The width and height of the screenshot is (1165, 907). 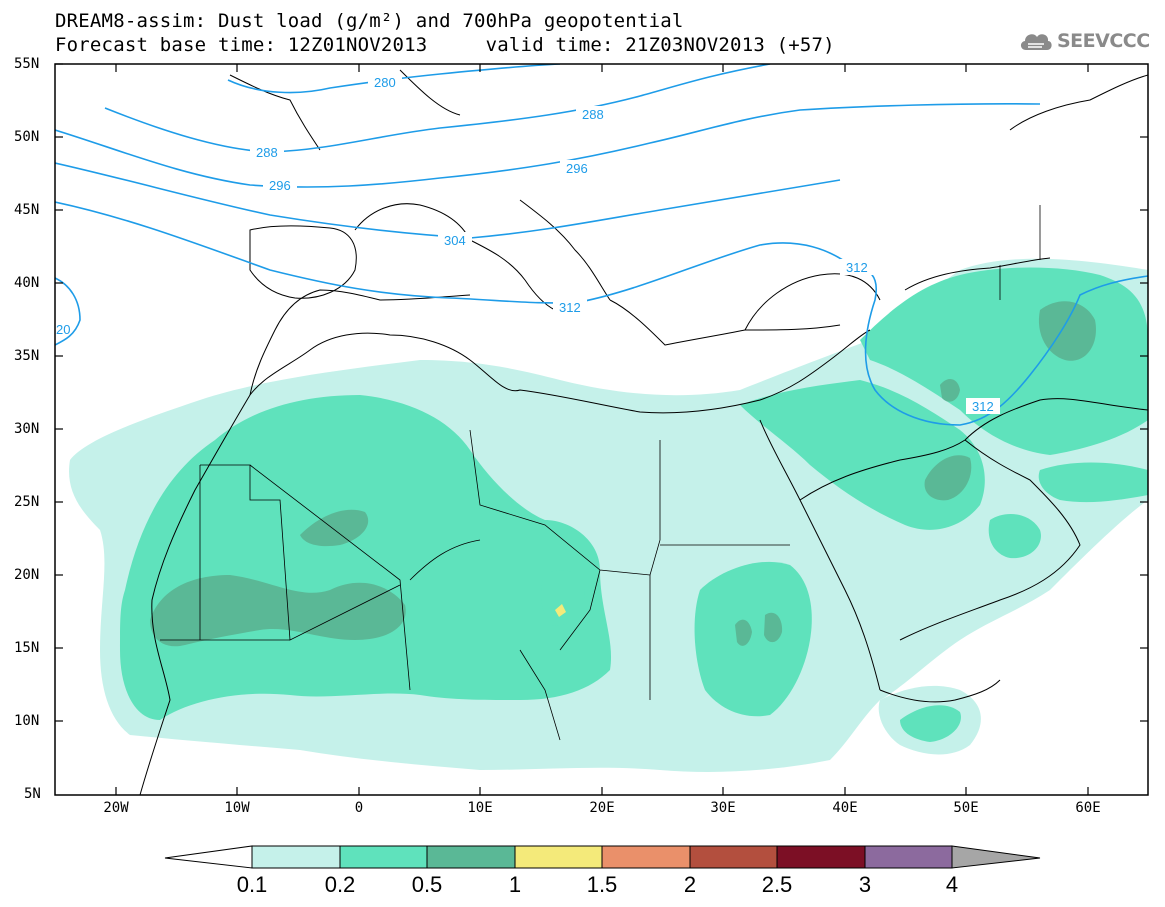 What do you see at coordinates (27, 502) in the screenshot?
I see `lat-label: 25N` at bounding box center [27, 502].